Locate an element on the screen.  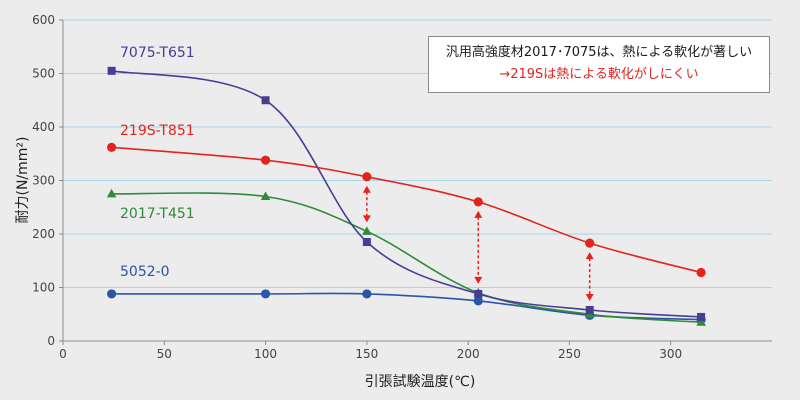
x-tick-label: 300 is located at coordinates (670, 354).